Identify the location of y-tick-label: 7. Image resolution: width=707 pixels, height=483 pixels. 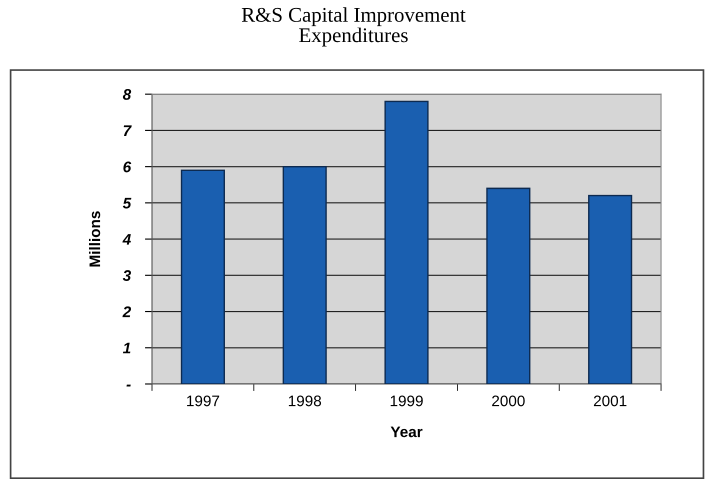
(128, 130).